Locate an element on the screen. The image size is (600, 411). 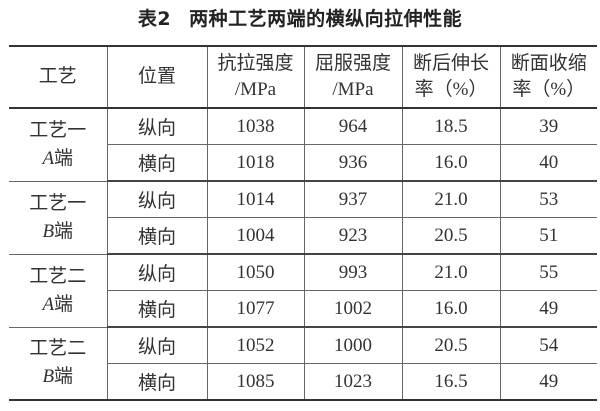
reduction-of-area-cell: 55 is located at coordinates (548, 272).